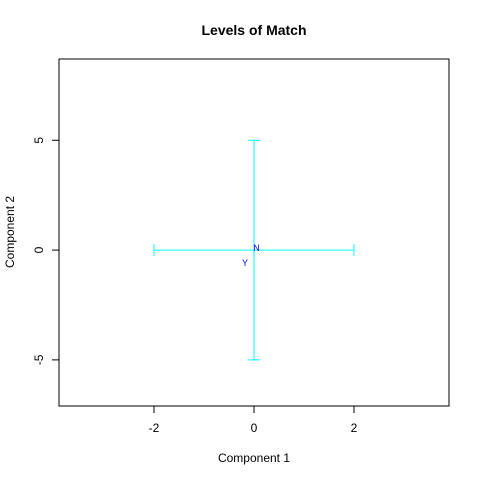 This screenshot has width=480, height=480. I want to click on x-tick-label: 0, so click(254, 428).